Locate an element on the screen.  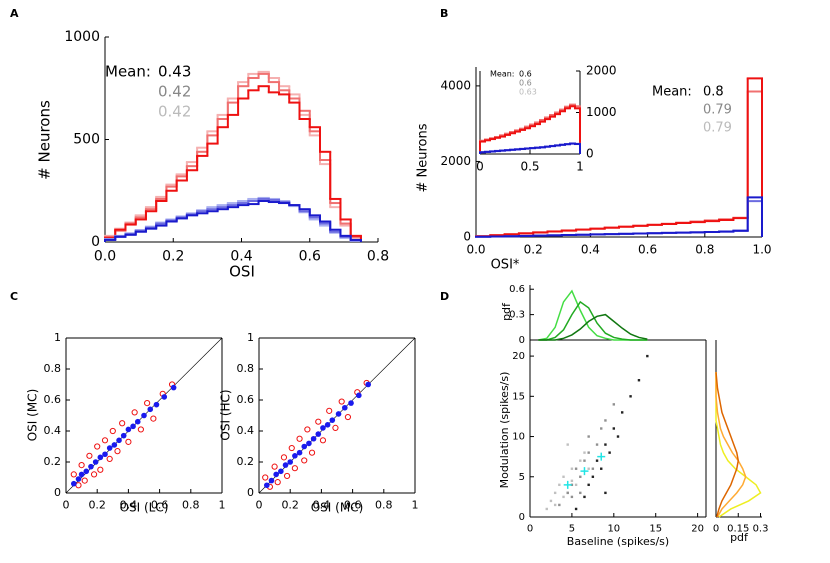
x-axis-label: OSI is located at coordinates (242, 272).